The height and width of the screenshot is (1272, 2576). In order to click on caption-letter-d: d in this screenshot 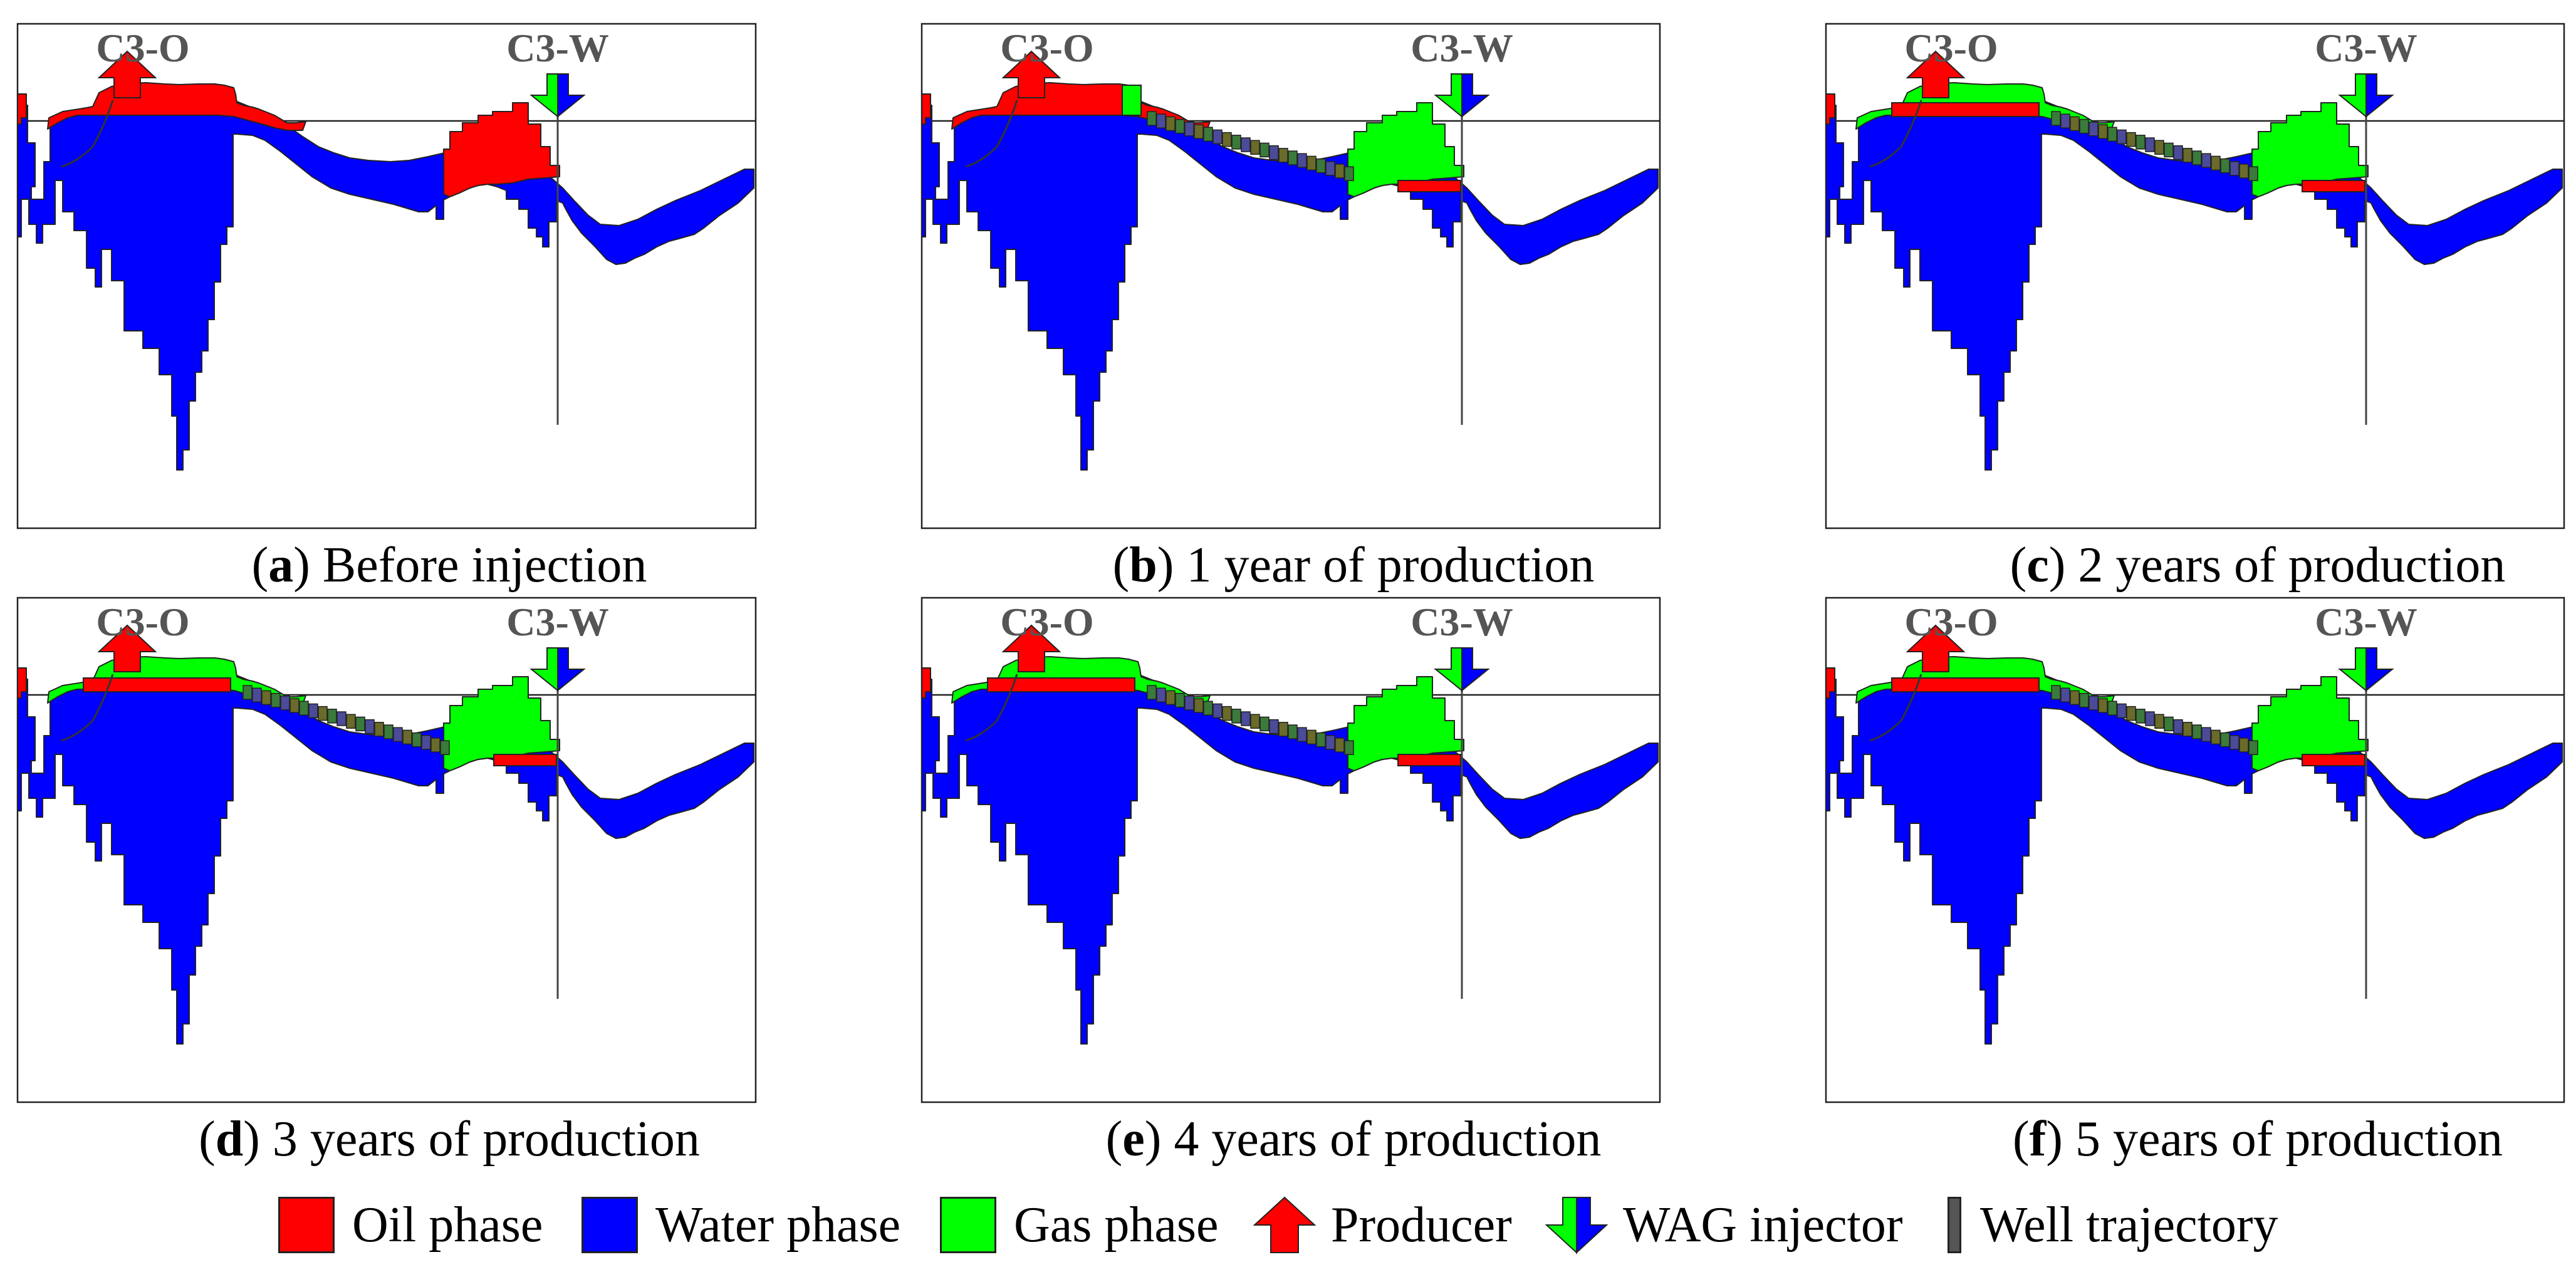, I will do `click(229, 1139)`.